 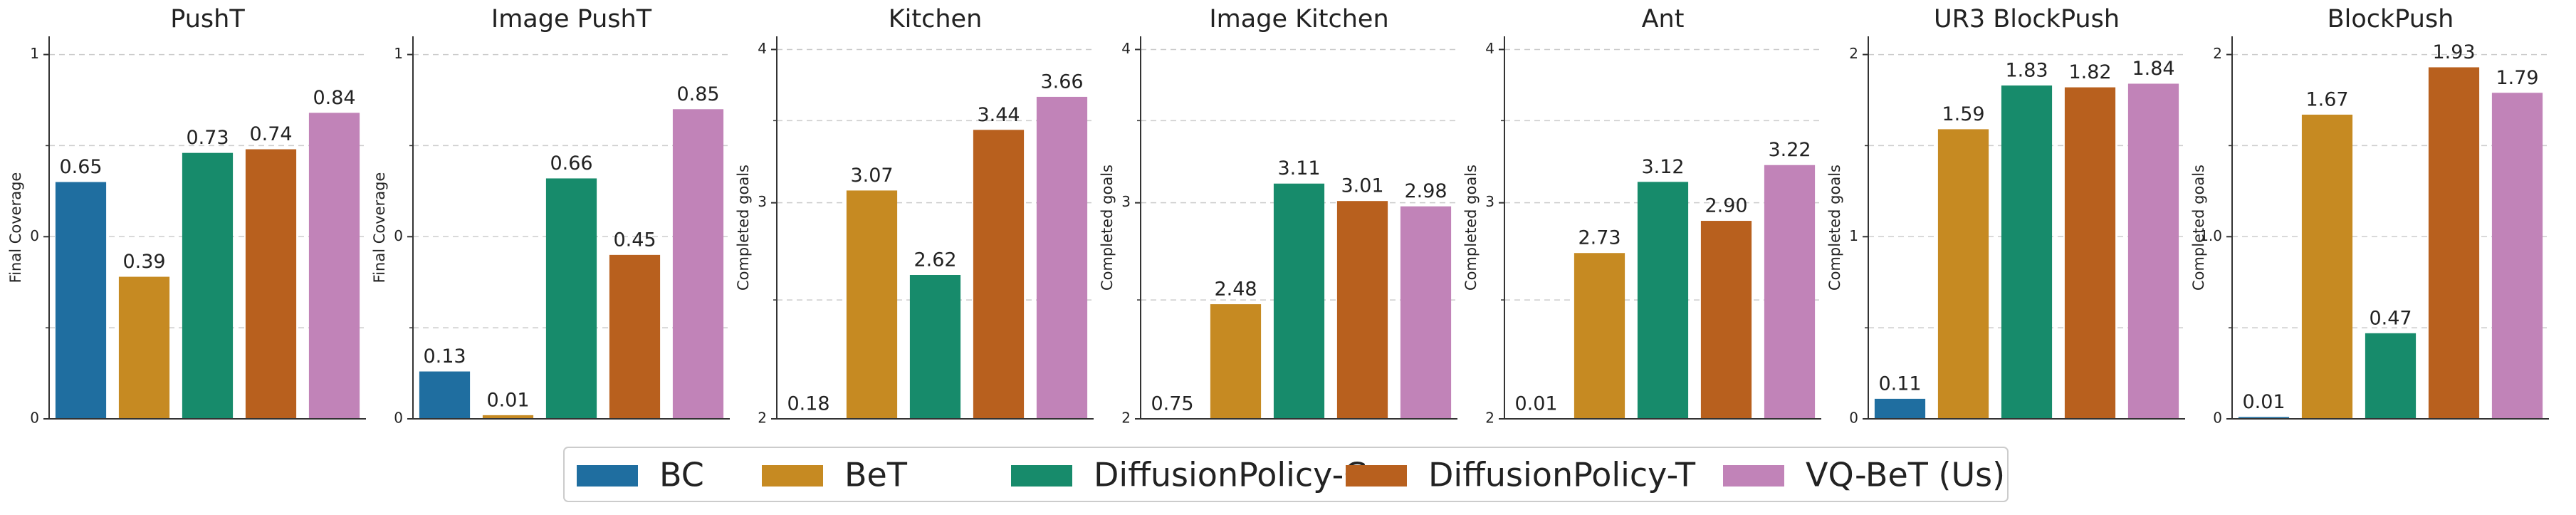 What do you see at coordinates (876, 475) in the screenshot?
I see `legend-label: BeT` at bounding box center [876, 475].